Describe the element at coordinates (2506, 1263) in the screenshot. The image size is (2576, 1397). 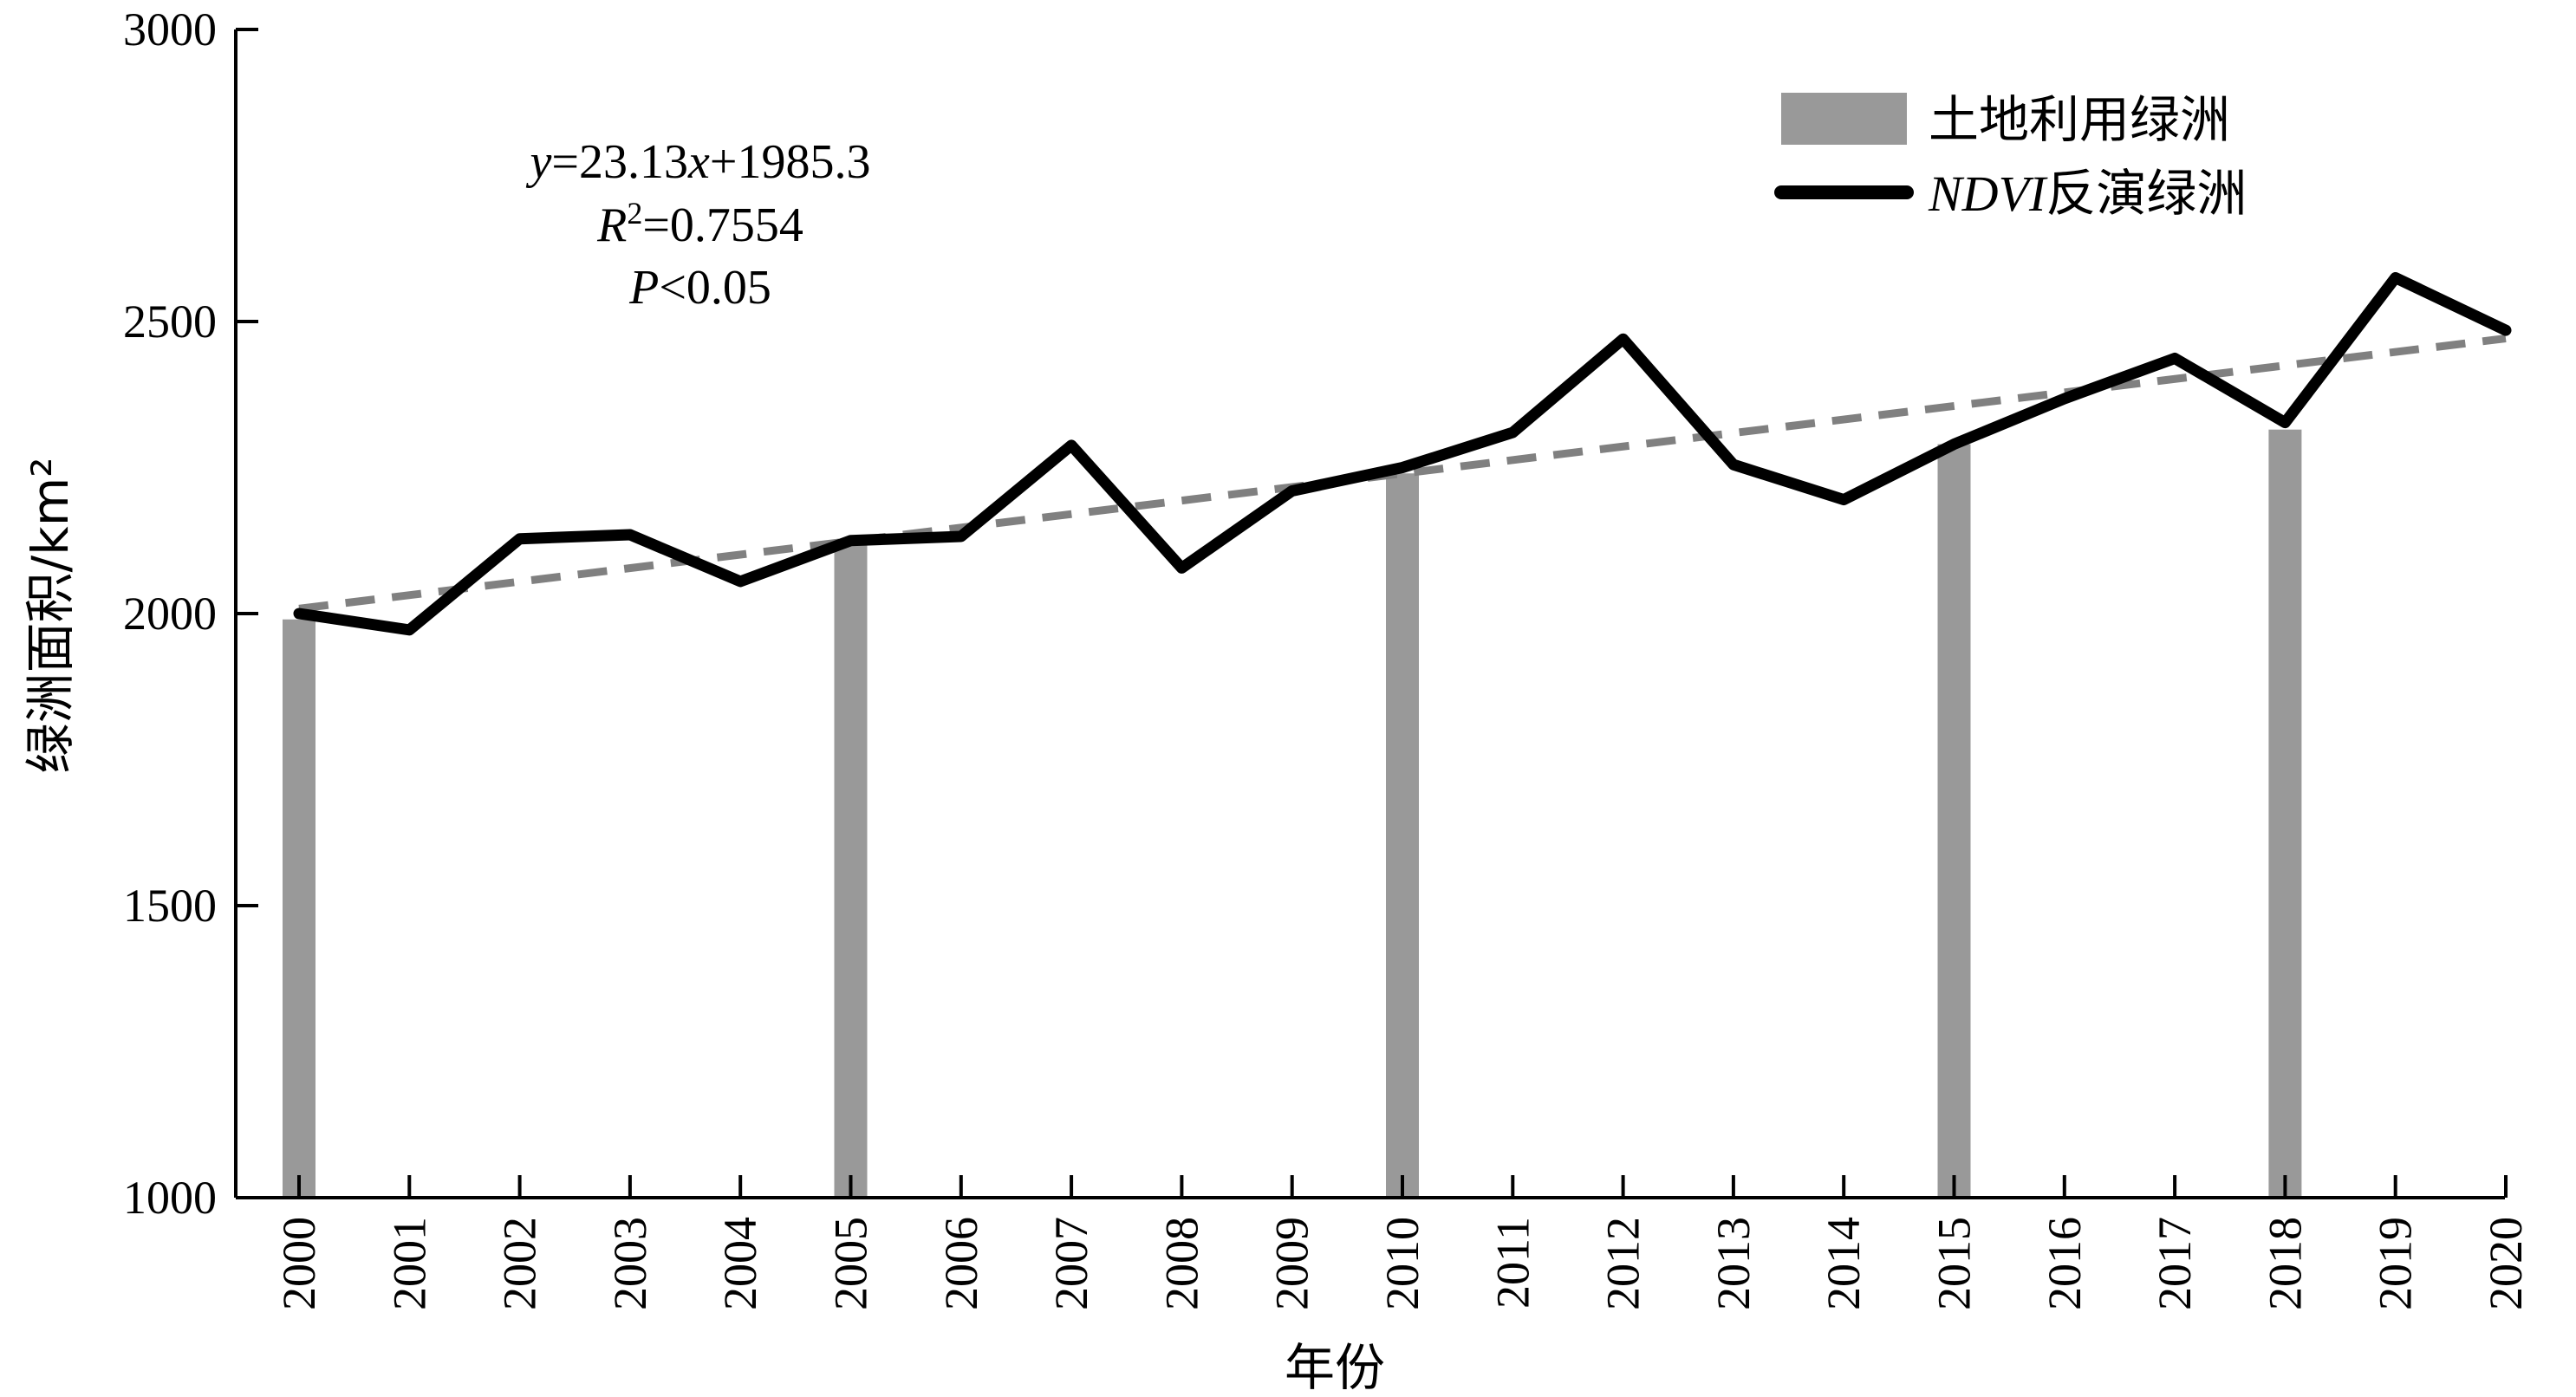
I see `x-tick-label: 2020` at that location.